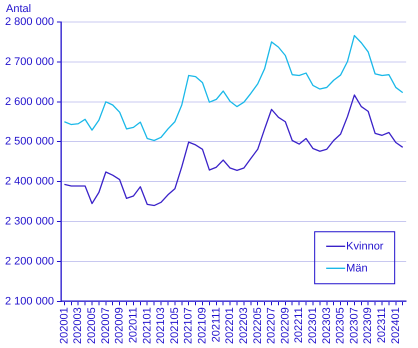  I want to click on x-tick-label: 202401, so click(396, 325).